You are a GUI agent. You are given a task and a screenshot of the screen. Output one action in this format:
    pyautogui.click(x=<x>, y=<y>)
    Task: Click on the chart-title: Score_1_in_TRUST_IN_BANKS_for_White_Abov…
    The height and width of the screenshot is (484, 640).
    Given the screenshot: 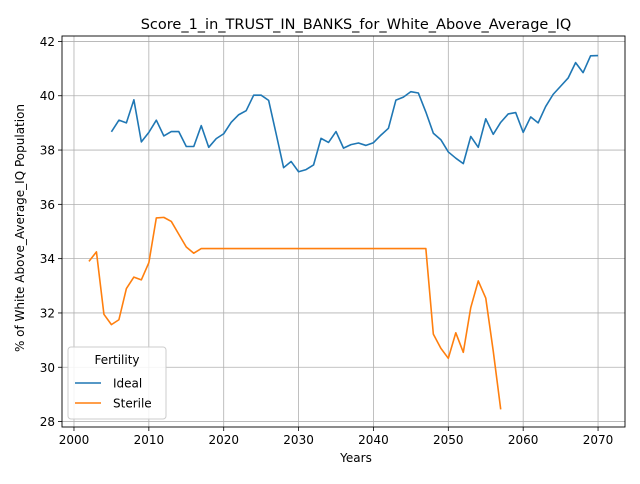 What is the action you would take?
    pyautogui.click(x=356, y=25)
    